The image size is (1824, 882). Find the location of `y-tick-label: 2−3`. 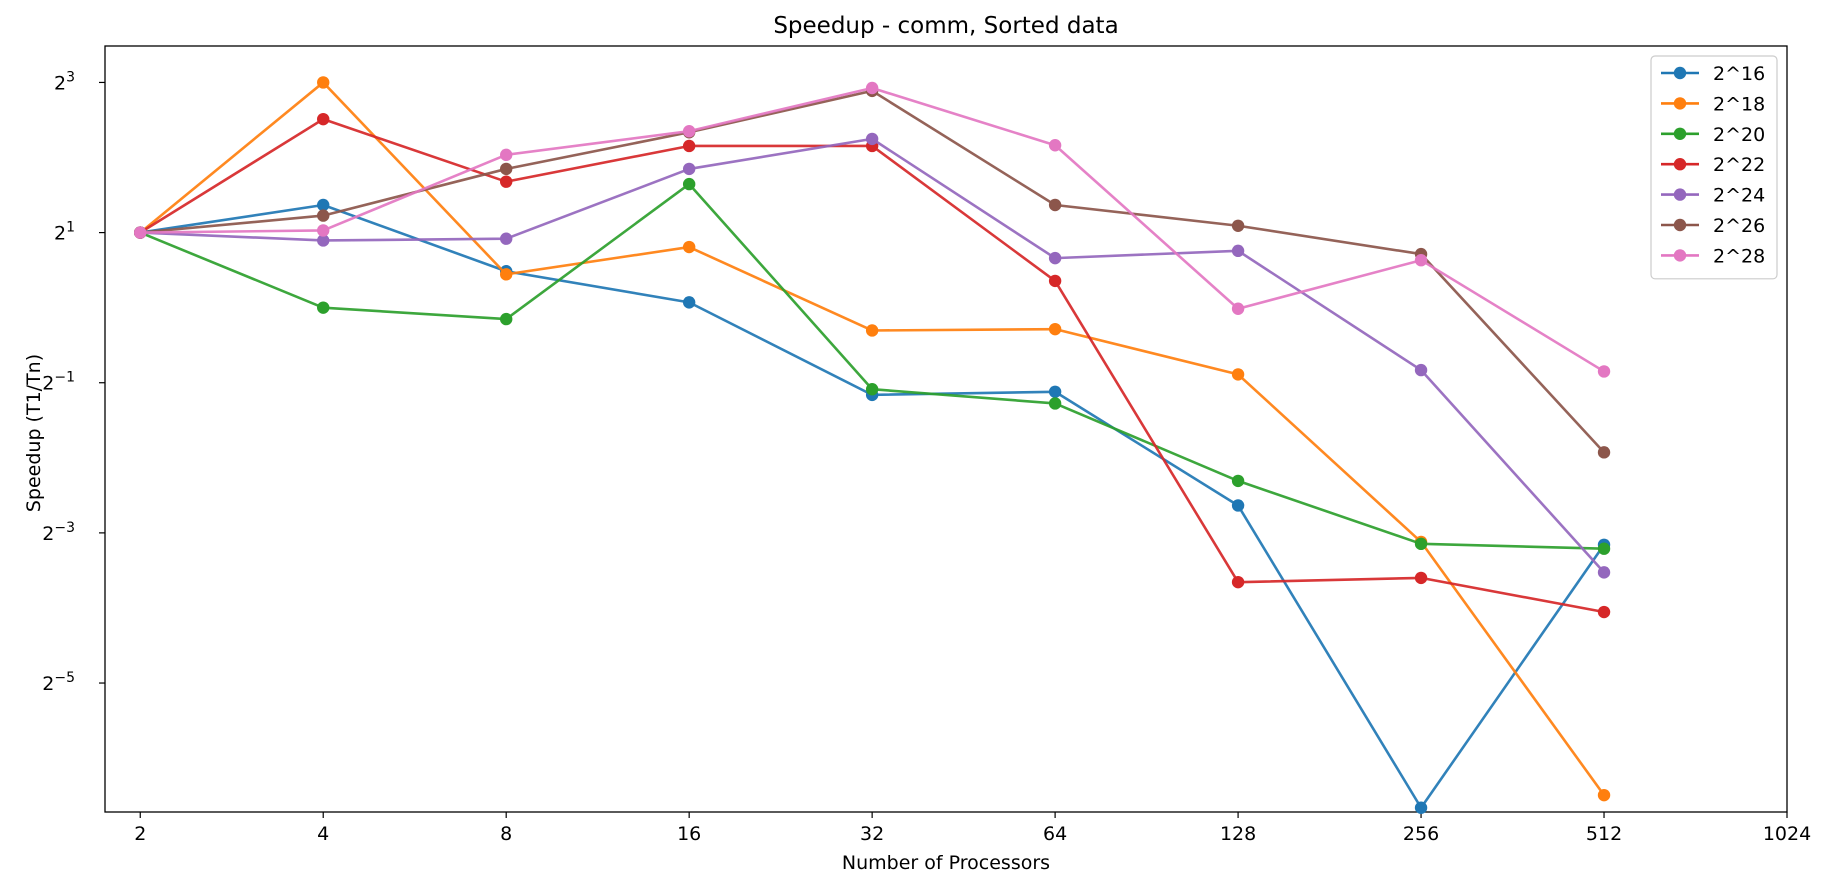

y-tick-label: 2−3 is located at coordinates (58, 532).